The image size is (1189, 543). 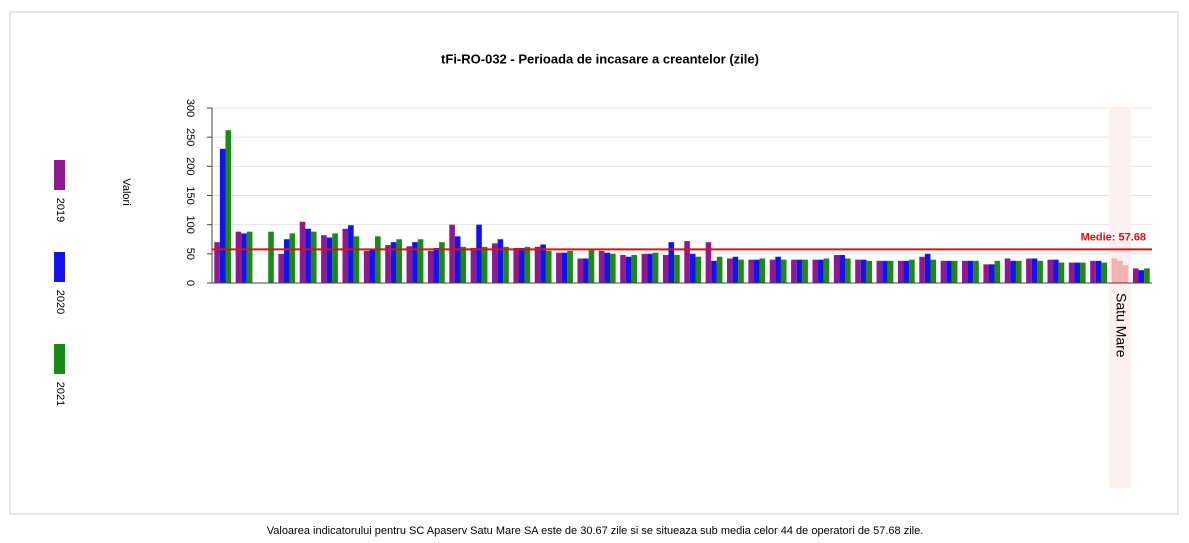 I want to click on y-tick-label: 50, so click(x=190, y=254).